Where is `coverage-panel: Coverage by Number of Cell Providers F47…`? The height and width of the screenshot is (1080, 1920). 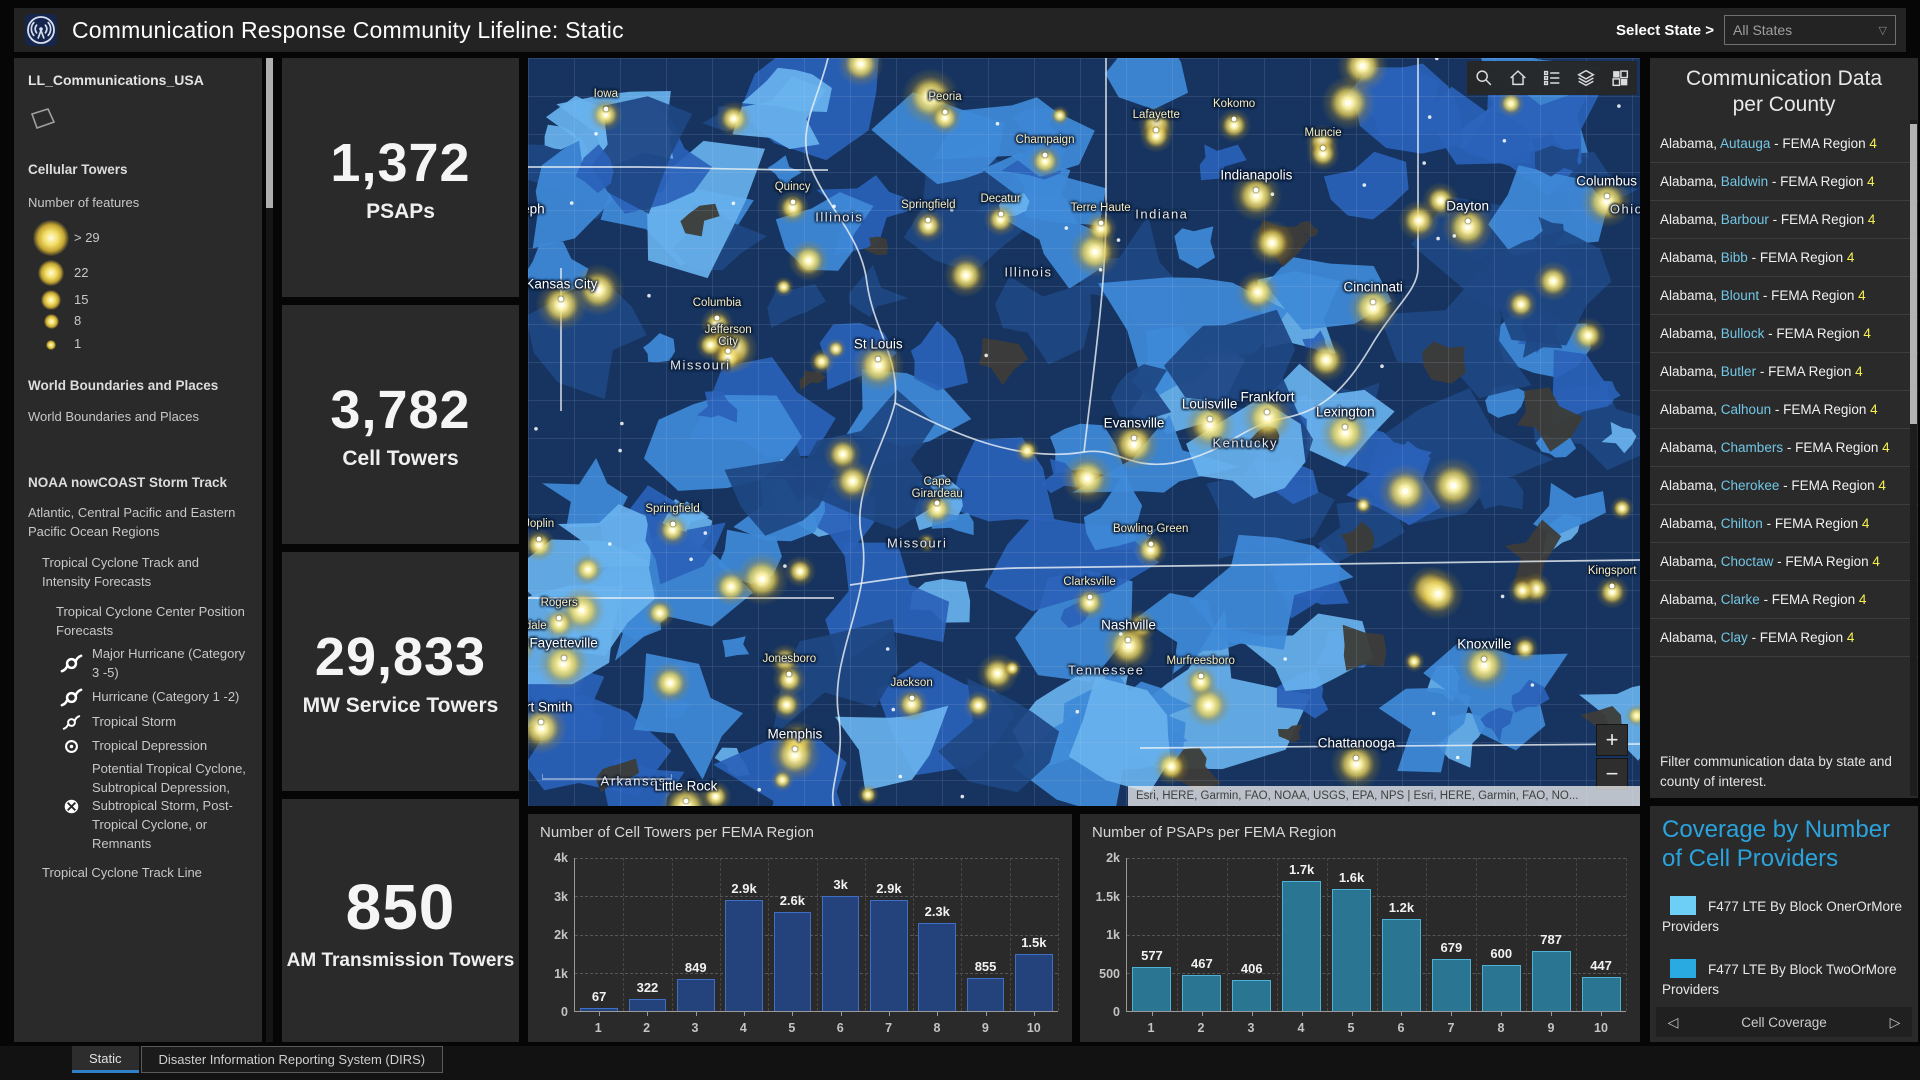 coverage-panel: Coverage by Number of Cell Providers F47… is located at coordinates (1784, 924).